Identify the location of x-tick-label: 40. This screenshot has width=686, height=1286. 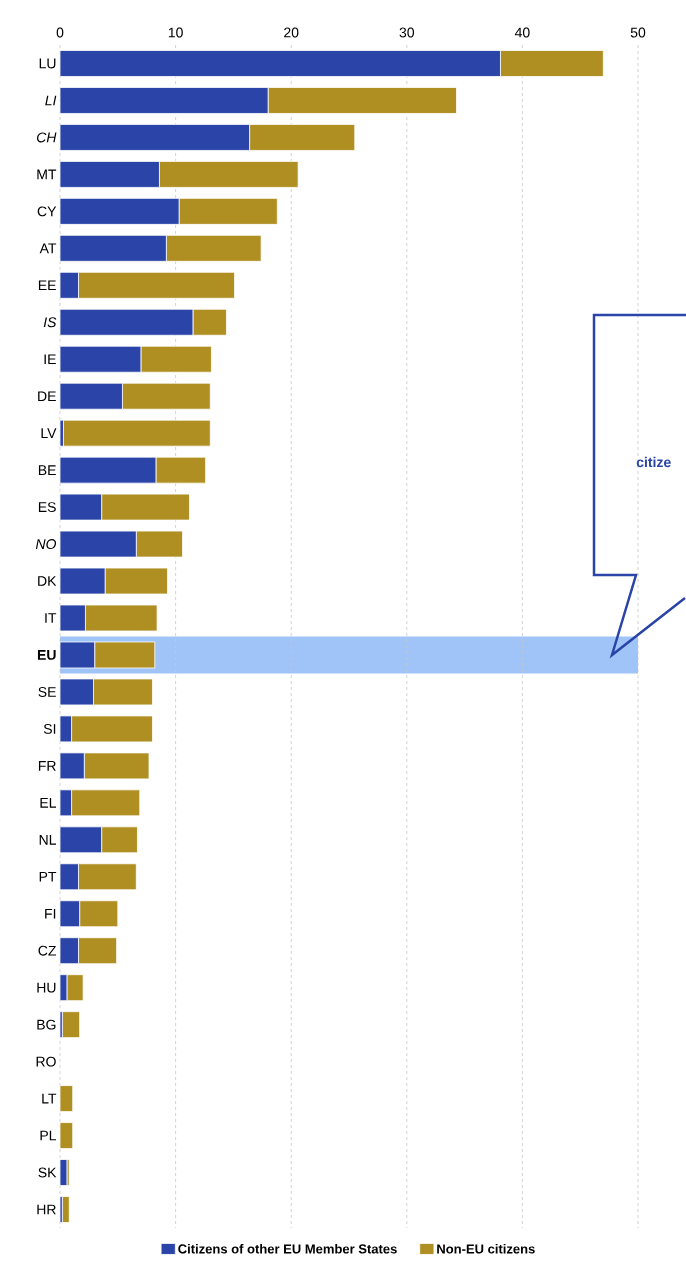
(522, 32).